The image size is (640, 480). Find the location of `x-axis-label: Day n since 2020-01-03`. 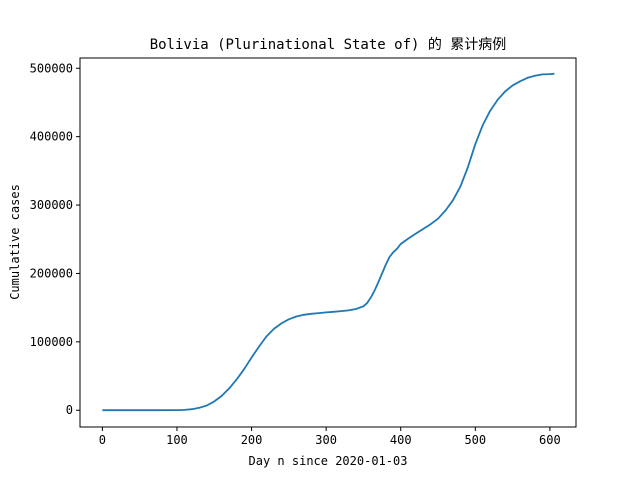

x-axis-label: Day n since 2020-01-03 is located at coordinates (328, 461).